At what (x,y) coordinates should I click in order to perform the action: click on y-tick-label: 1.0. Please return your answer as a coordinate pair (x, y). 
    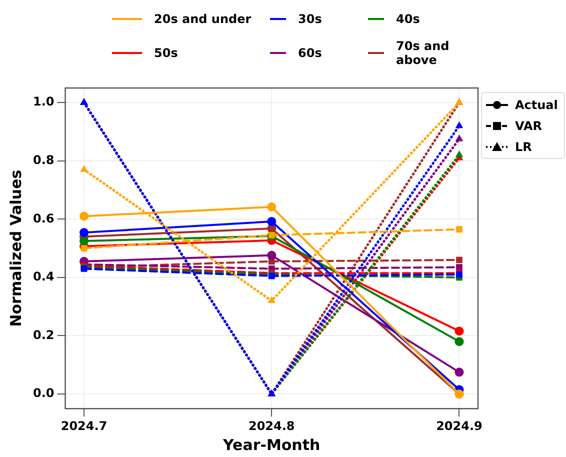
    Looking at the image, I should click on (43, 101).